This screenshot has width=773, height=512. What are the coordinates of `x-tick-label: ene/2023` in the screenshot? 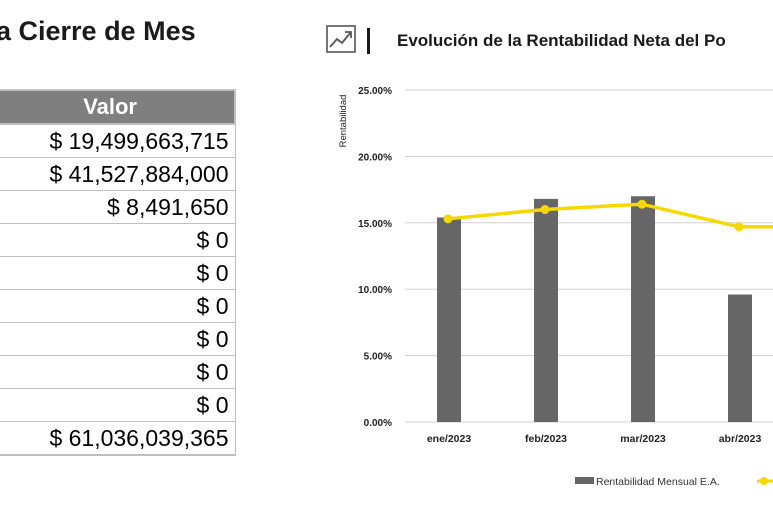 It's located at (449, 439).